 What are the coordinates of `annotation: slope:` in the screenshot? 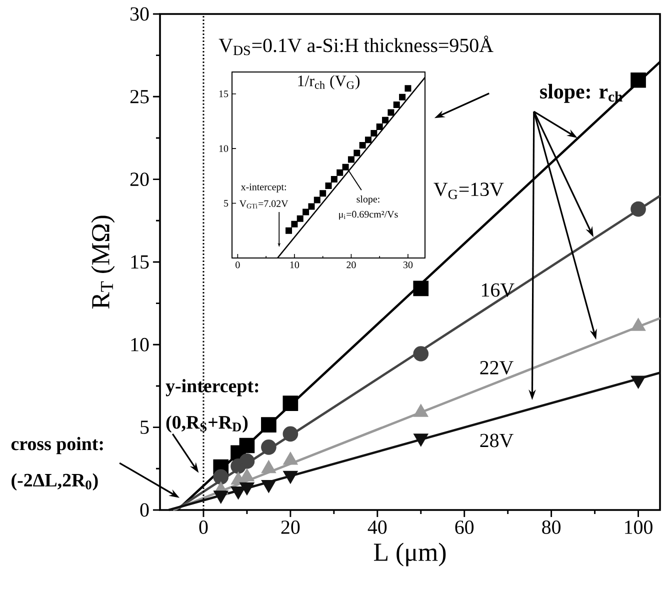 It's located at (368, 200).